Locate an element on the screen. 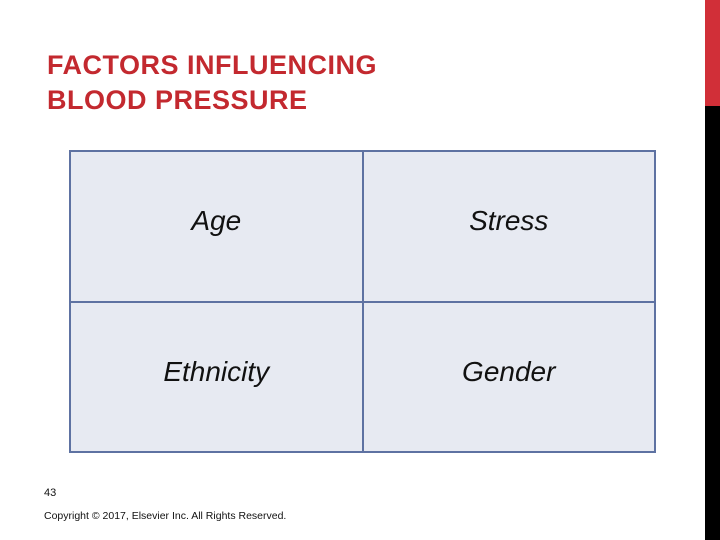  slide-title-line2: BLOOD PRESSURE is located at coordinates (177, 100).